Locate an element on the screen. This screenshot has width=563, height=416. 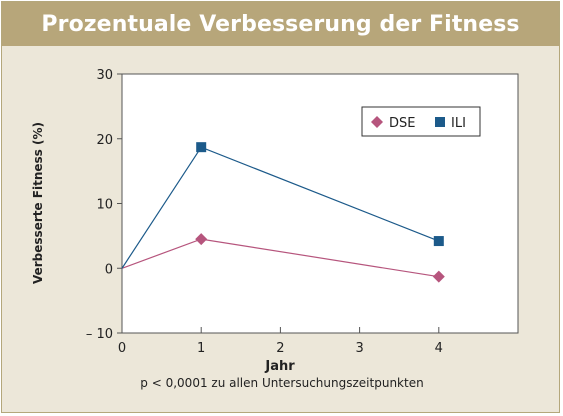
y-axis-label: Verbesserte Fitness (%) is located at coordinates (38, 203).